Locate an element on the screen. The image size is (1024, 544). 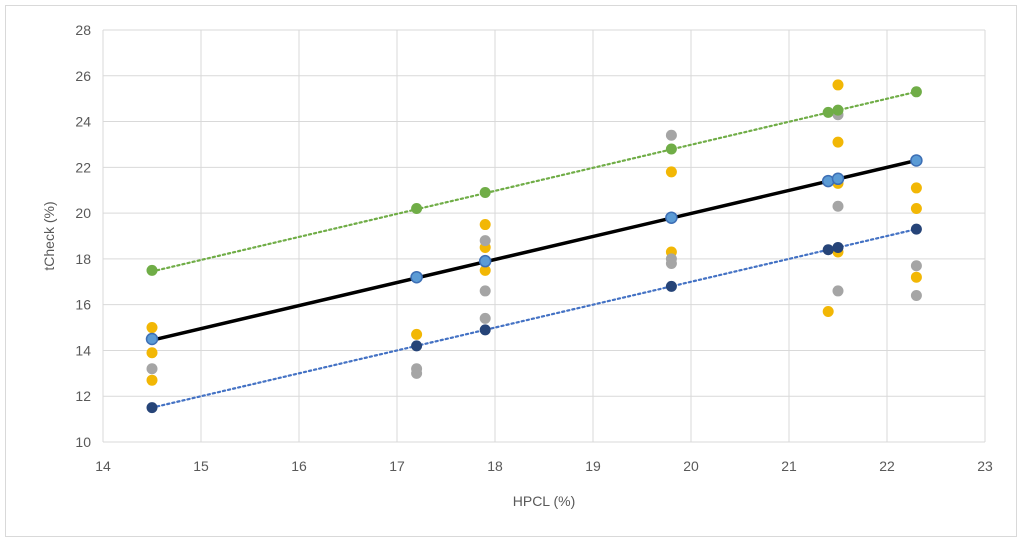
x-tick-label: 15 is located at coordinates (201, 466).